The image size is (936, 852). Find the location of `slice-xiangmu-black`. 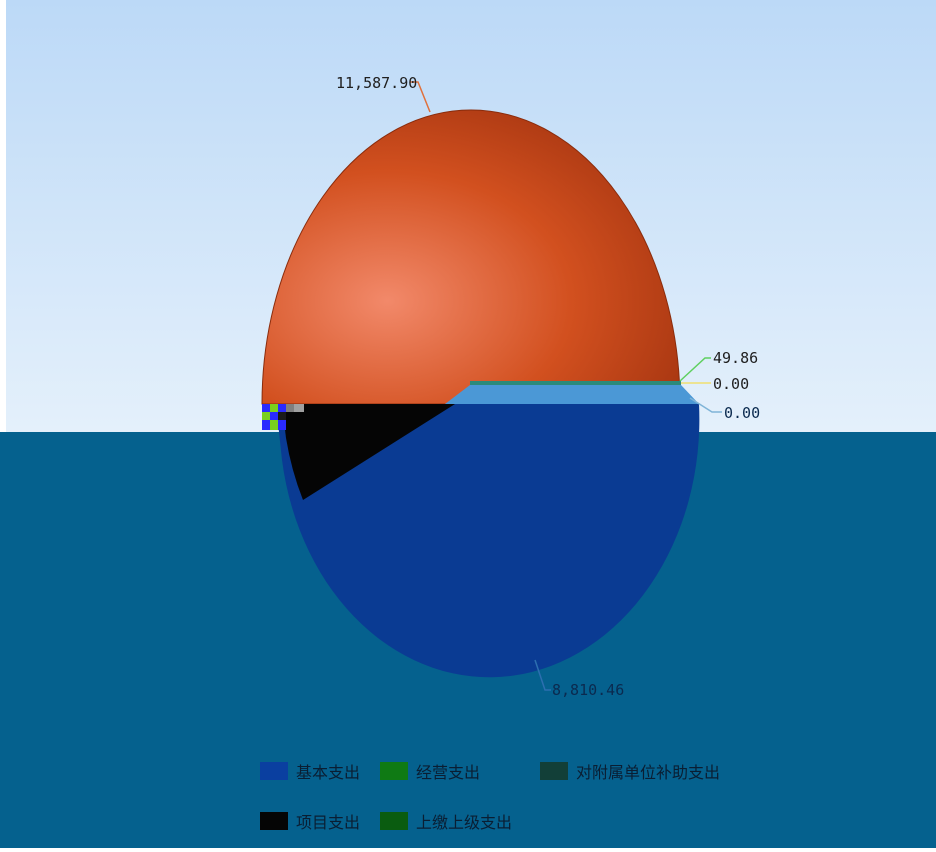

slice-xiangmu-black is located at coordinates (368, 452).